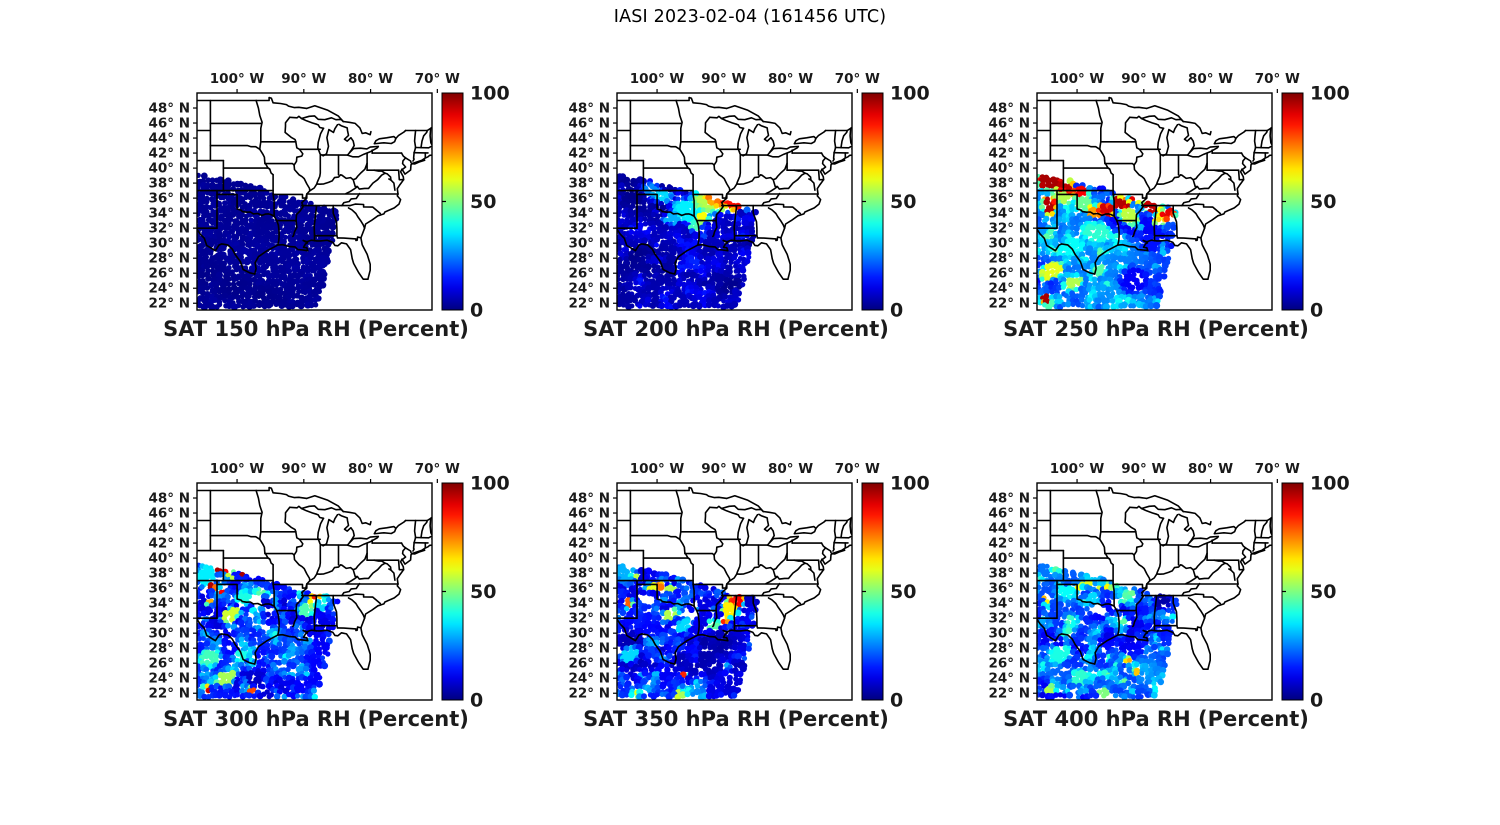 Image resolution: width=1500 pixels, height=825 pixels. I want to click on figure-title: IASI 2023-02-04 (161456 UTC), so click(750, 17).